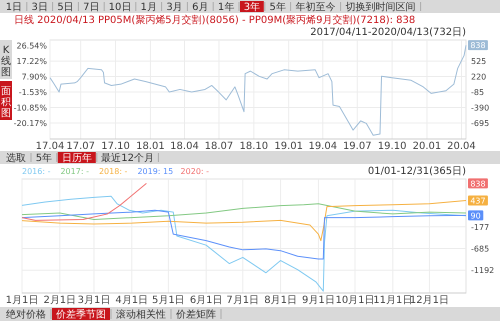 The height and width of the screenshot is (323, 500). I want to click on text: 2020: -, so click(195, 171).